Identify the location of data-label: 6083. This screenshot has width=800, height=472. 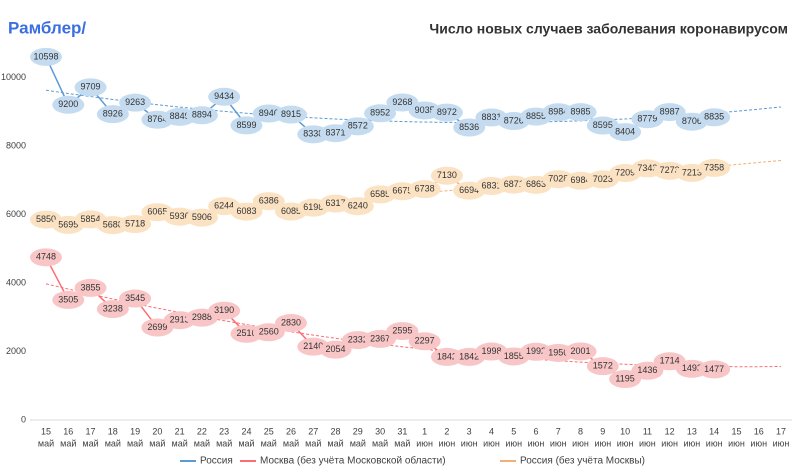
(246, 211).